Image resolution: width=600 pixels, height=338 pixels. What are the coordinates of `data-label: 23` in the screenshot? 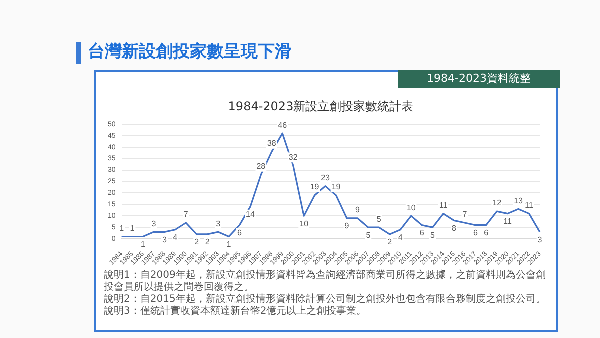 It's located at (326, 178).